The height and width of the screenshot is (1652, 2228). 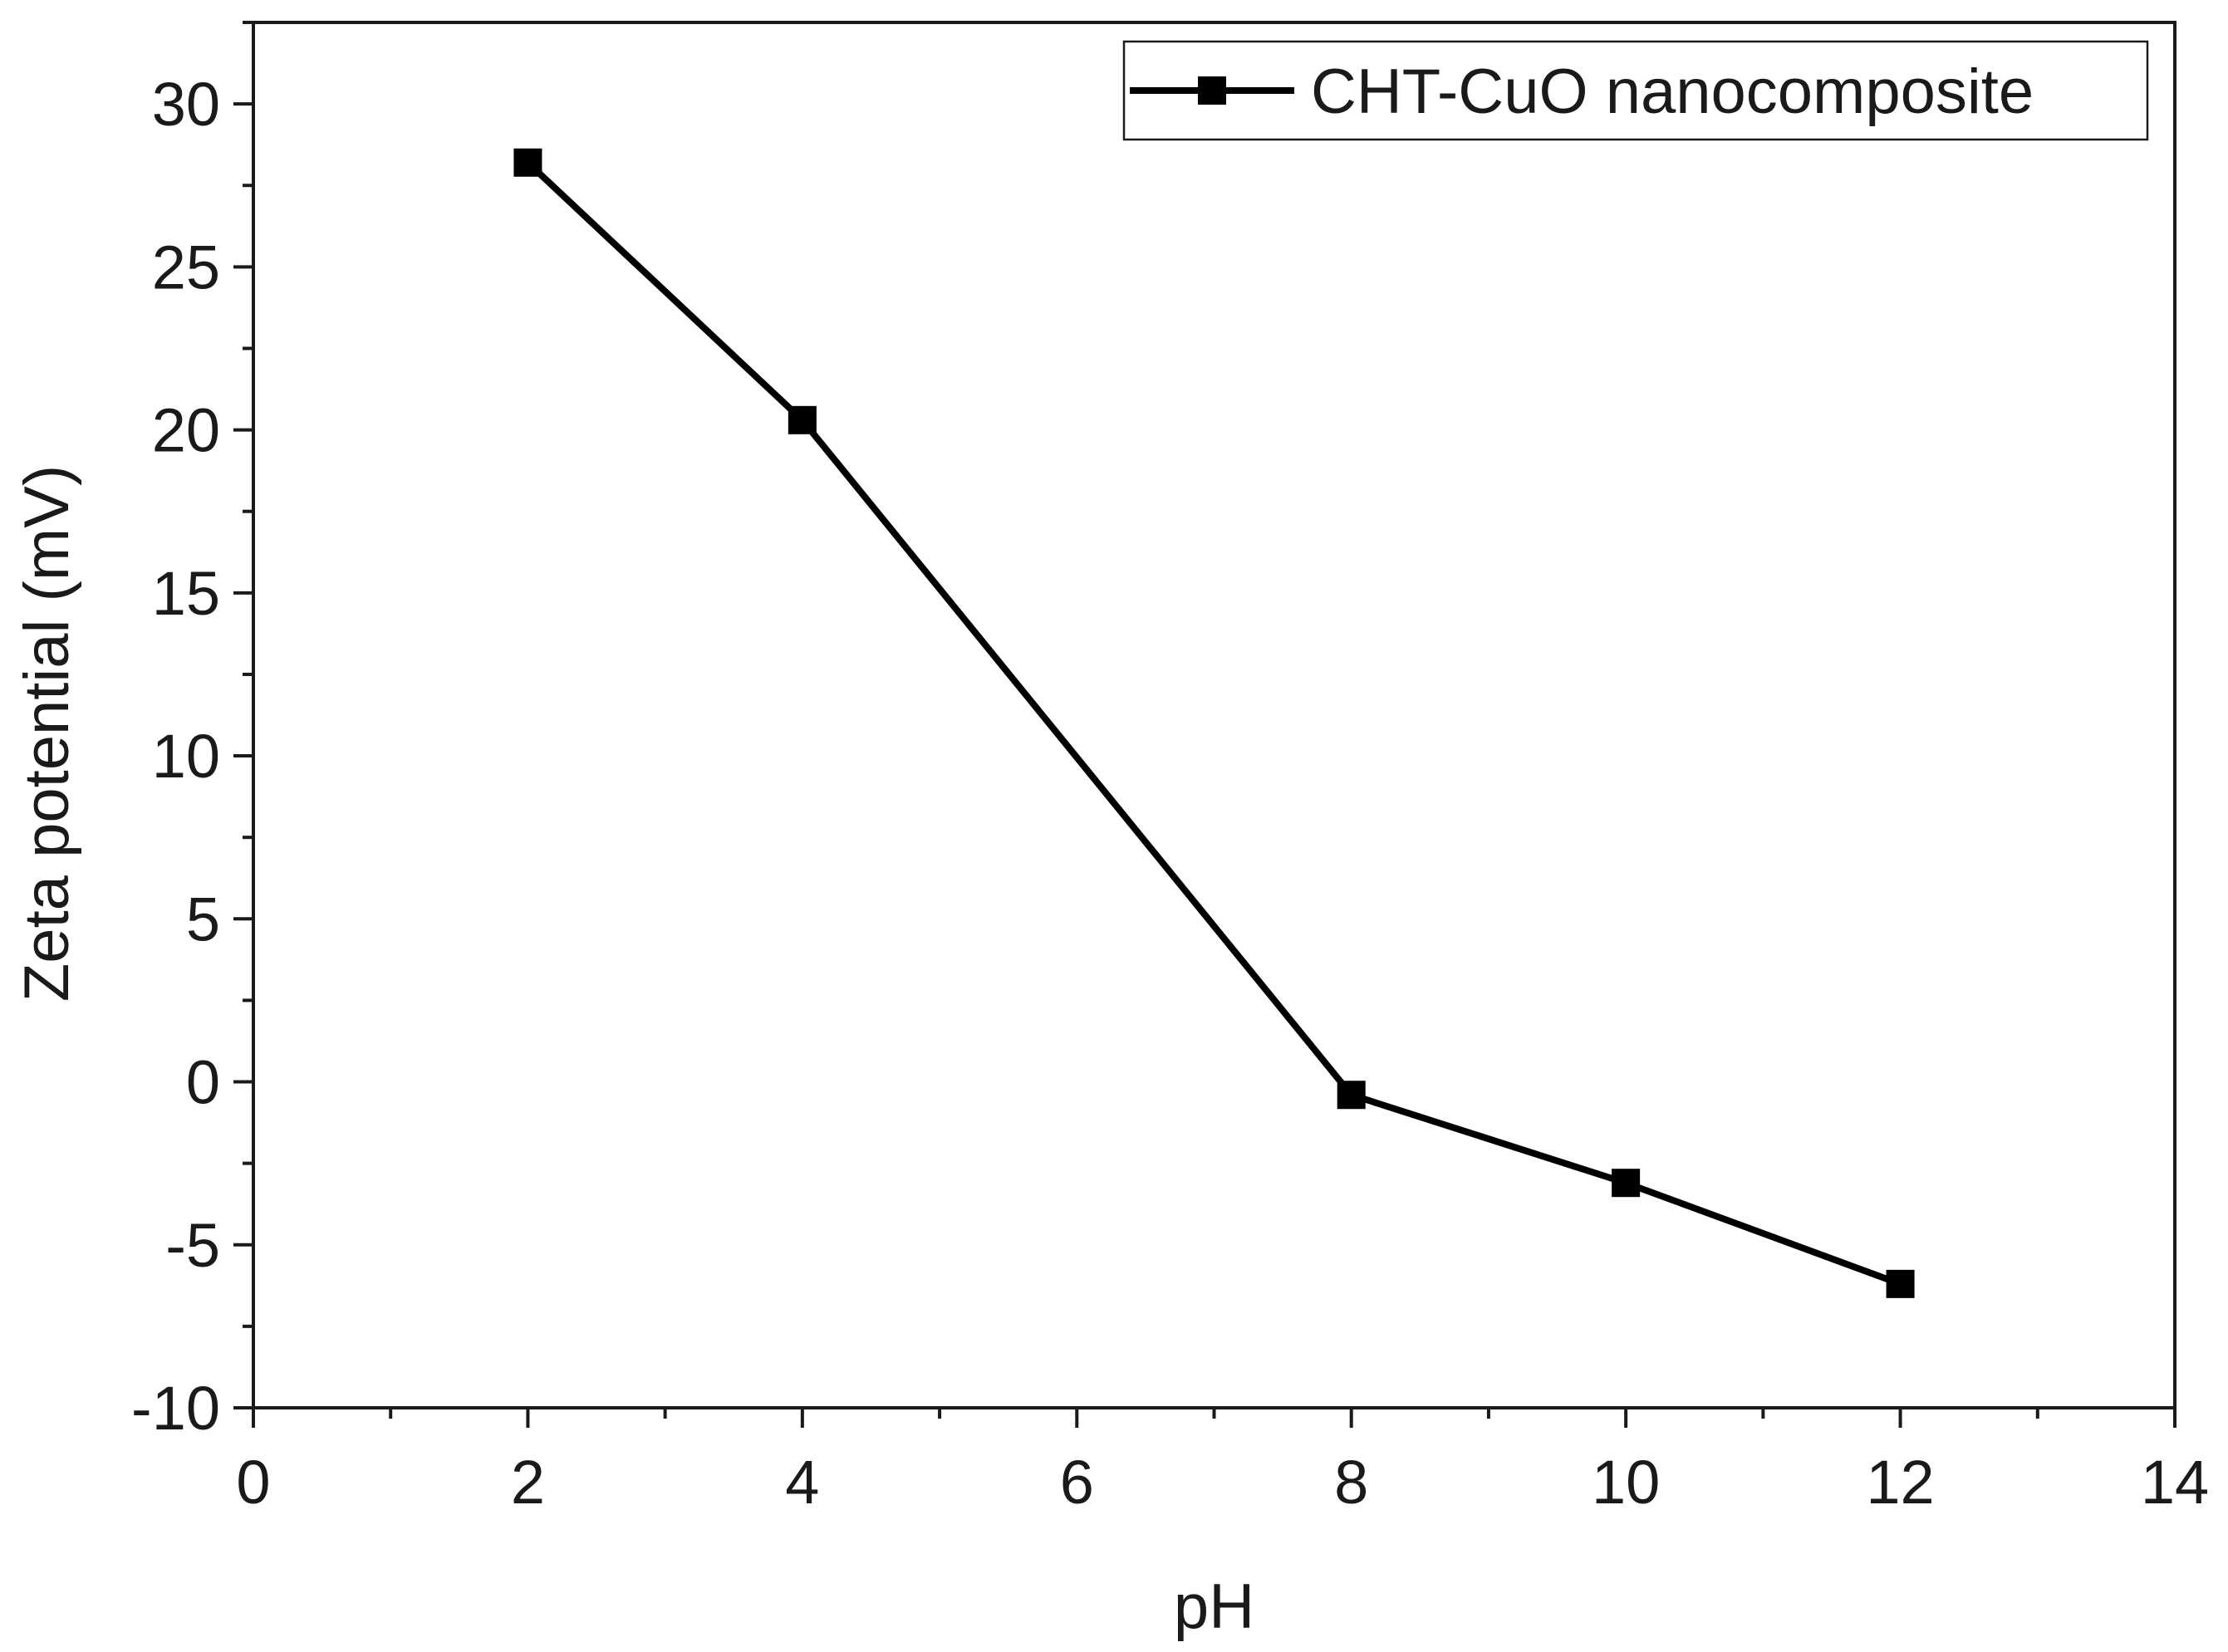 I want to click on x-tick-label: 4, so click(x=802, y=1483).